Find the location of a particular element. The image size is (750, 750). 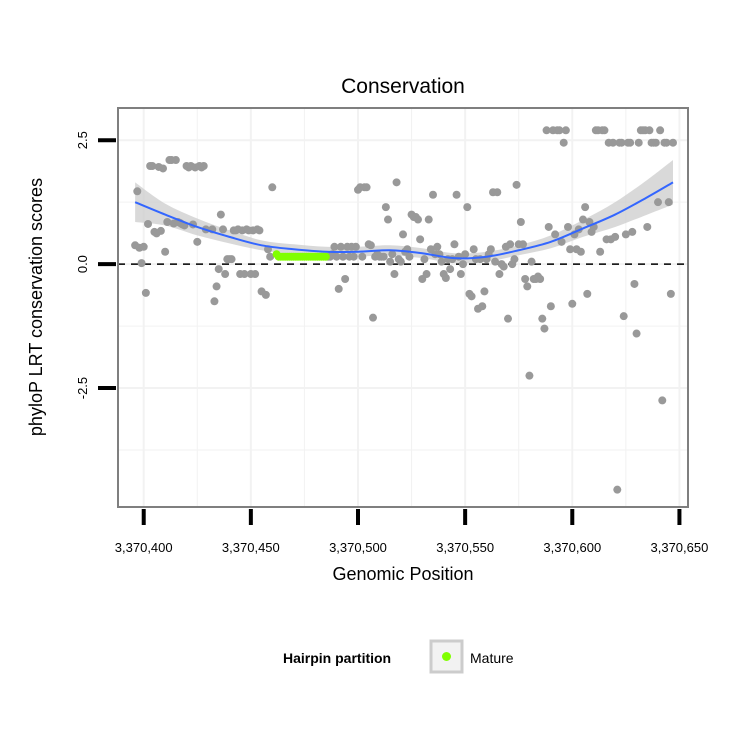

x-tick-label: 3,370,500 is located at coordinates (358, 547).